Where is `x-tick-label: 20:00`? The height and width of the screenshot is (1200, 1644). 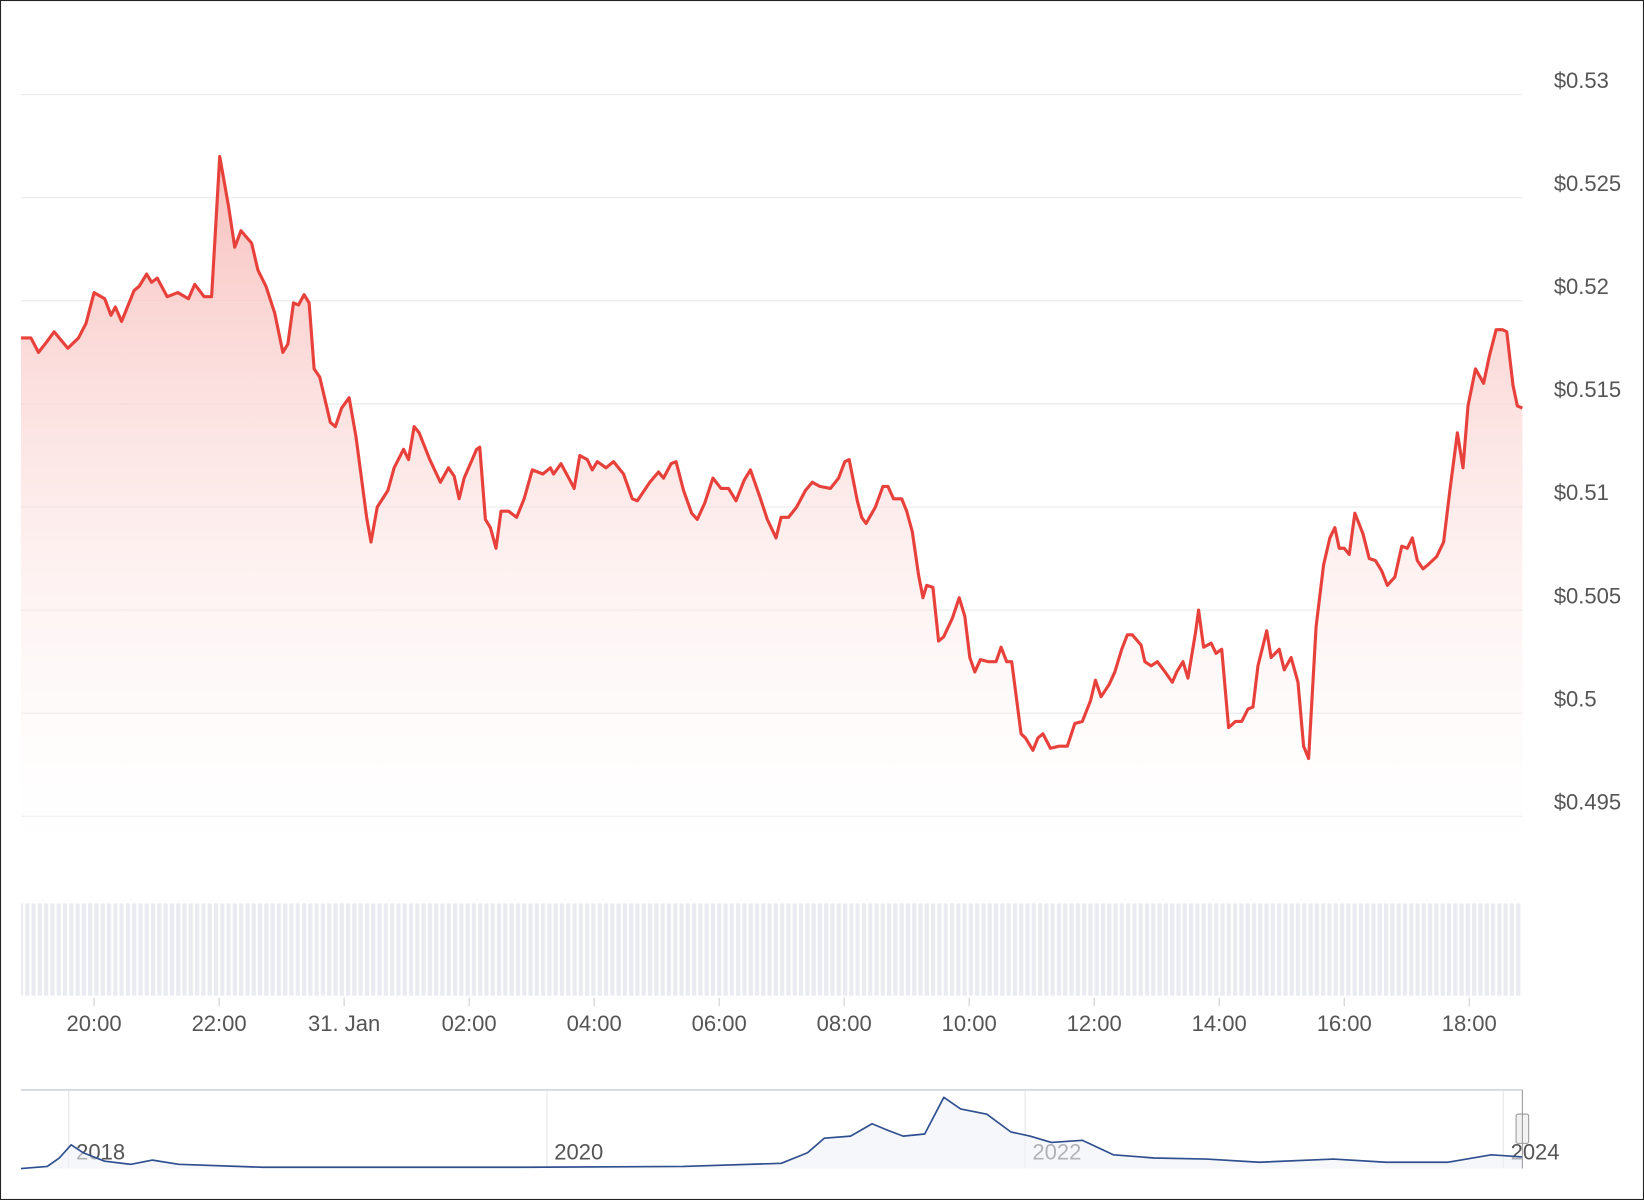 x-tick-label: 20:00 is located at coordinates (94, 1023).